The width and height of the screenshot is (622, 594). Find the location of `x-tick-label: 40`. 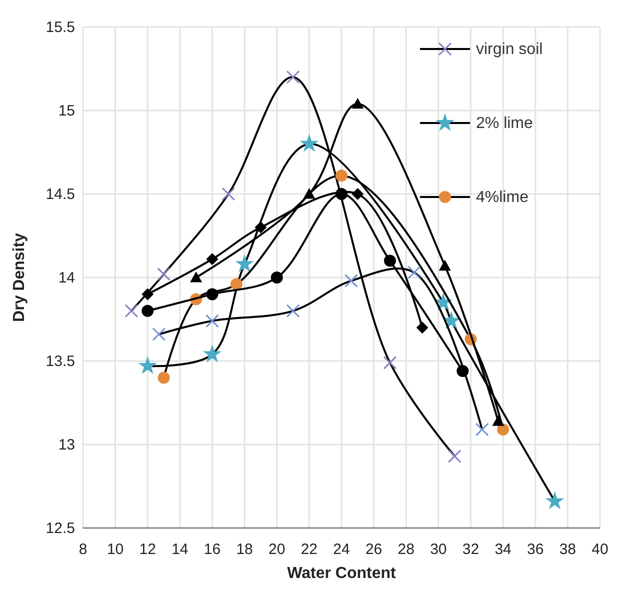

x-tick-label: 40 is located at coordinates (600, 549).